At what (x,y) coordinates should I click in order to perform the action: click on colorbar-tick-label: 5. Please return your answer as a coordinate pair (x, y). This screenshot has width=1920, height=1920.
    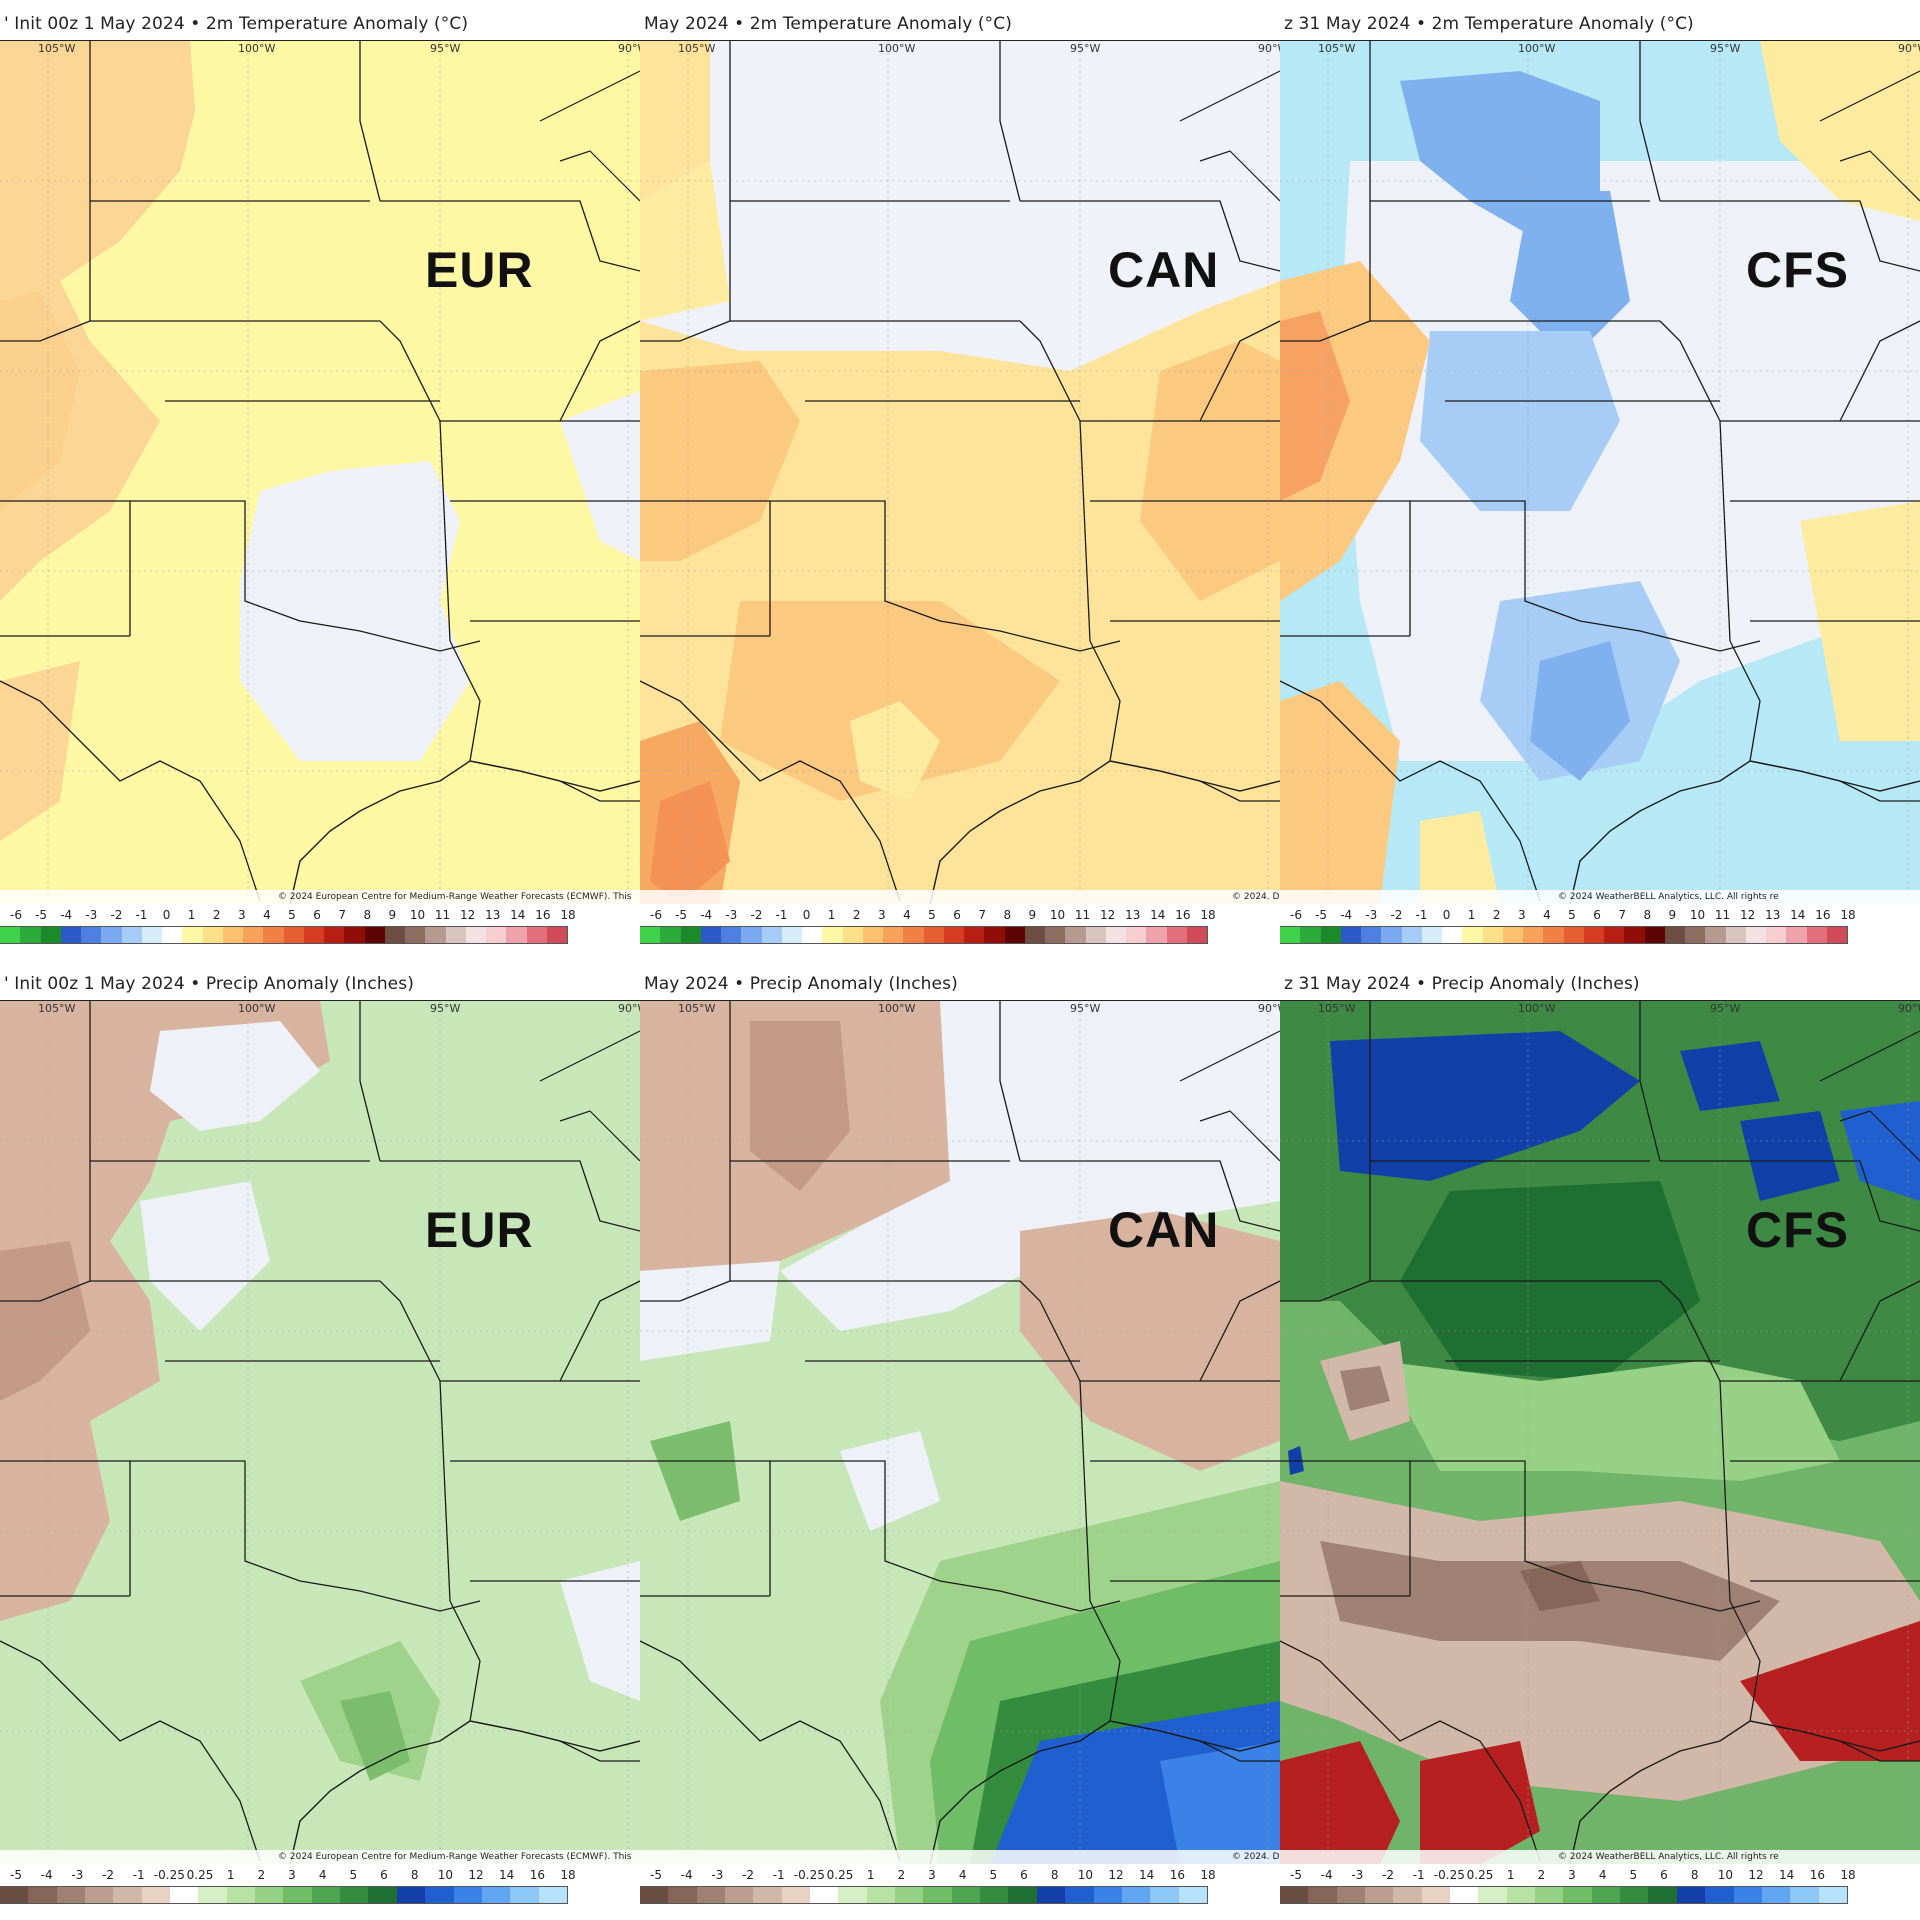
    Looking at the image, I should click on (932, 915).